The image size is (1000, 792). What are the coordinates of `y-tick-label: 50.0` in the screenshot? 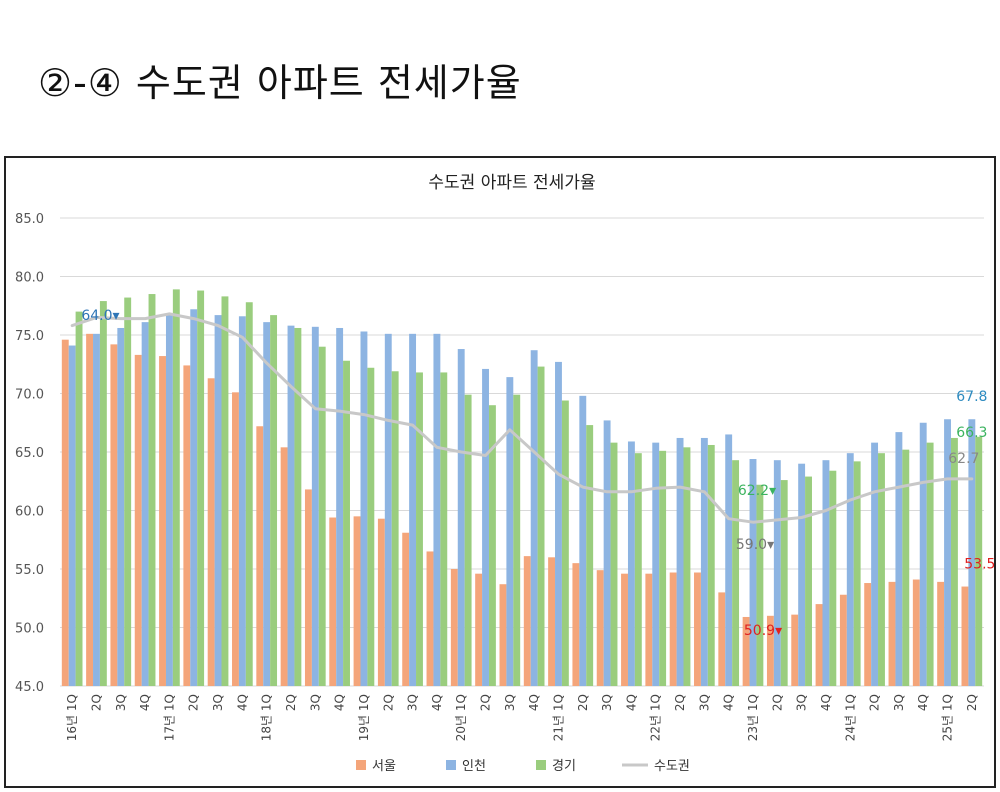 It's located at (29, 629).